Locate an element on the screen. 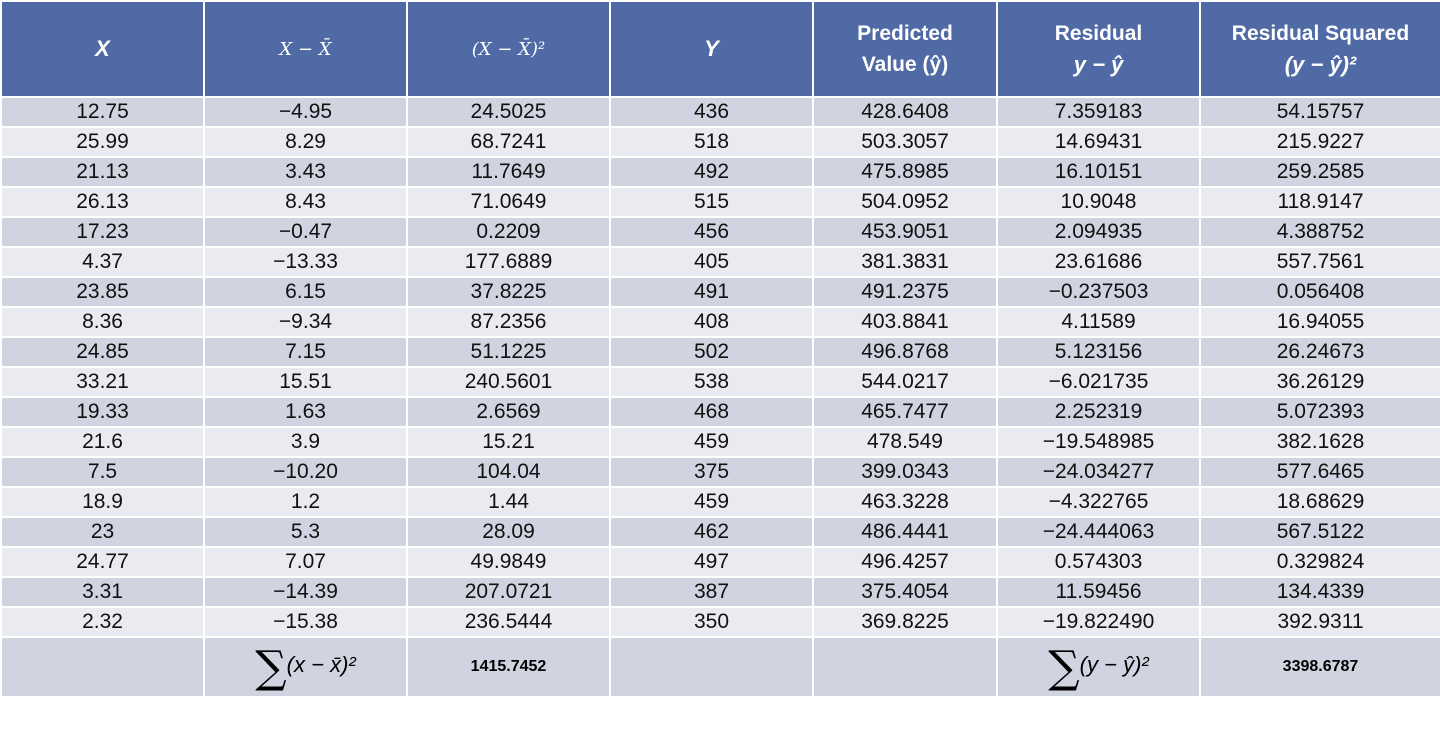 The width and height of the screenshot is (1440, 736). predicted-cell: 491.2375 is located at coordinates (905, 292).